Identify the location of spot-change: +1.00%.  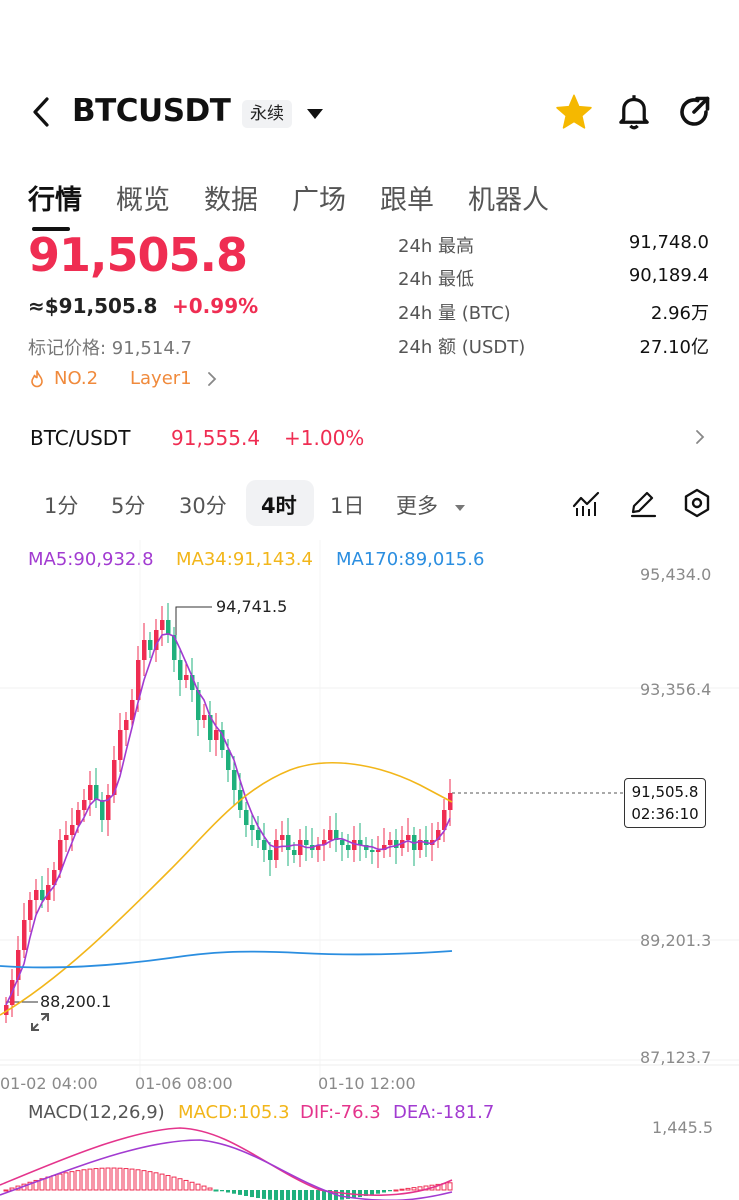
(324, 438).